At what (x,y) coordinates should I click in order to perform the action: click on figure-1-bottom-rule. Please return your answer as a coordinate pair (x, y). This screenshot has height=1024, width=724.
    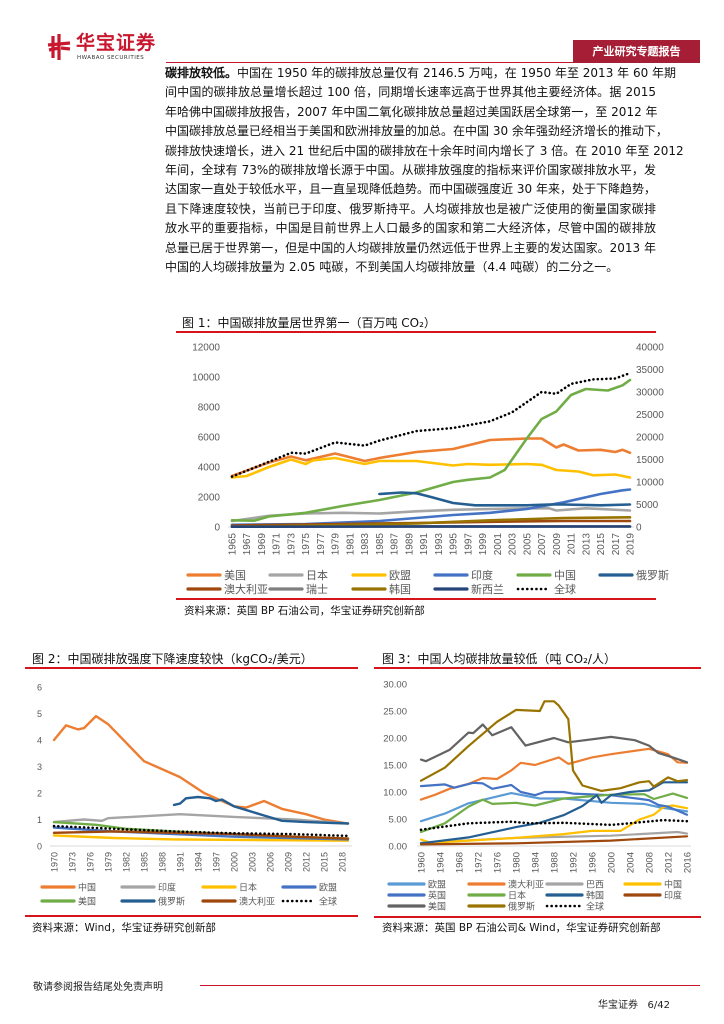
    Looking at the image, I should click on (416, 599).